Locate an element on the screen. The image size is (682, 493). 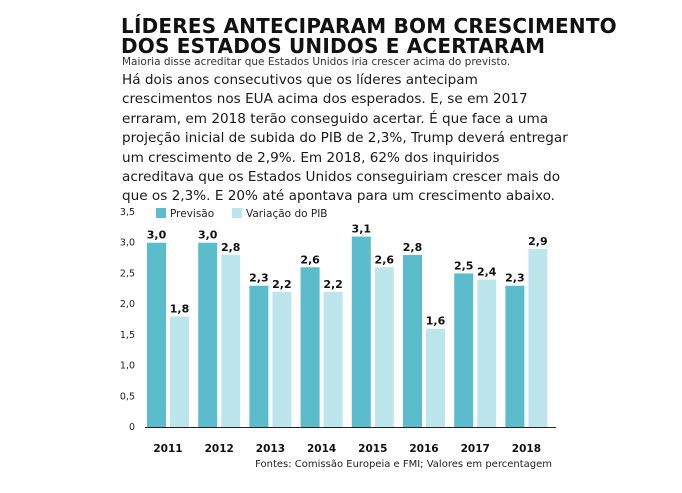
x-tick-label: 2016 is located at coordinates (423, 449).